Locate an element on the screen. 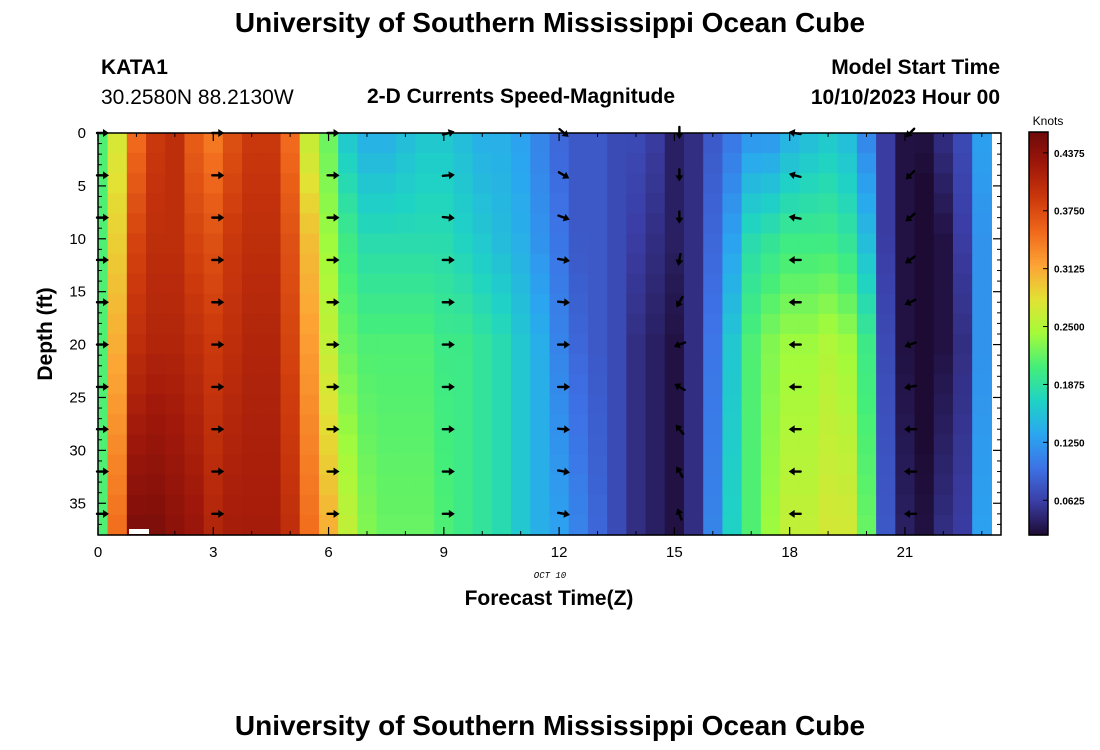 The image size is (1100, 750). colorbar-frame is located at coordinates (1038, 333).